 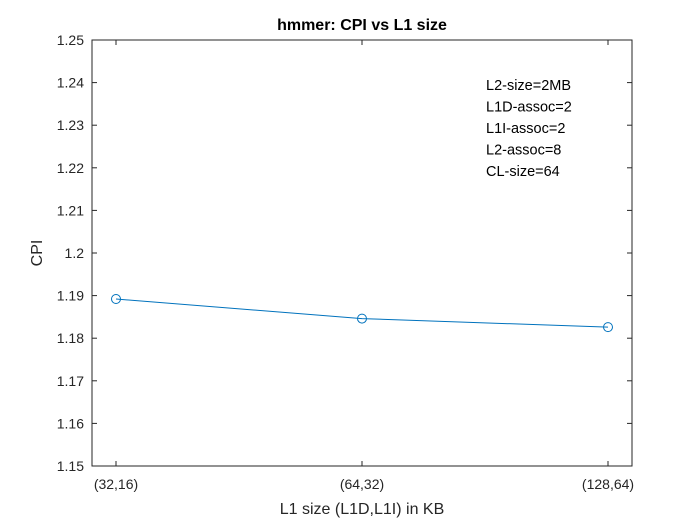 What do you see at coordinates (70, 296) in the screenshot?
I see `y-tick-label: 1.19` at bounding box center [70, 296].